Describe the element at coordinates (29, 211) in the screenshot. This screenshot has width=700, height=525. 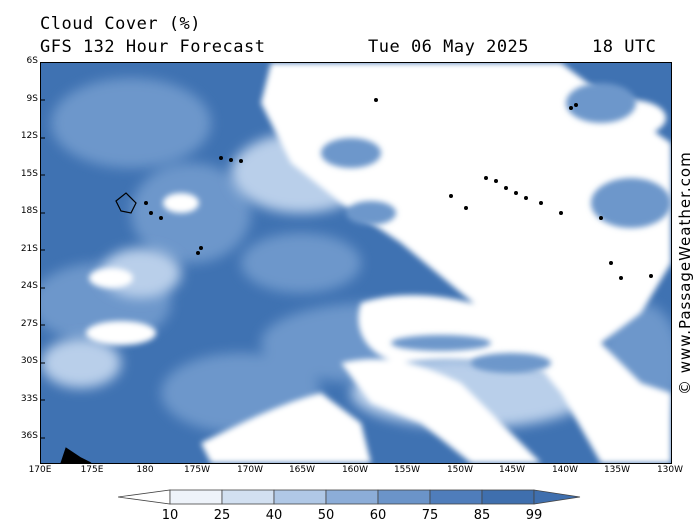
I see `lat-label: 18S` at that location.